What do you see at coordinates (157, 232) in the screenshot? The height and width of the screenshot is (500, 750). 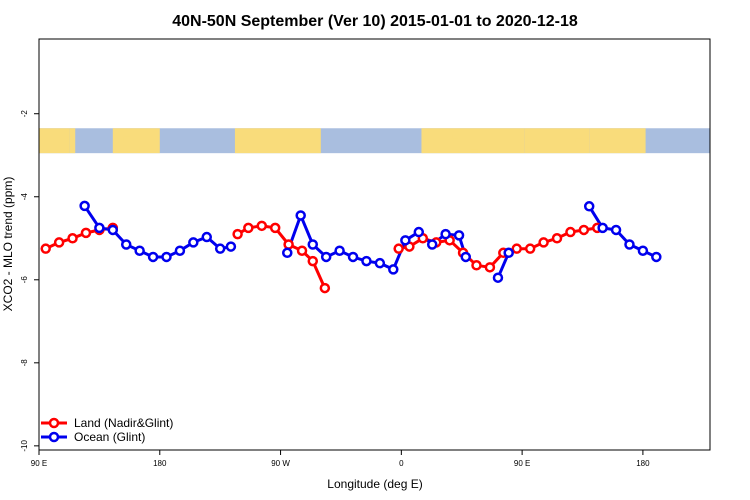 I see `ocean-series-line` at bounding box center [157, 232].